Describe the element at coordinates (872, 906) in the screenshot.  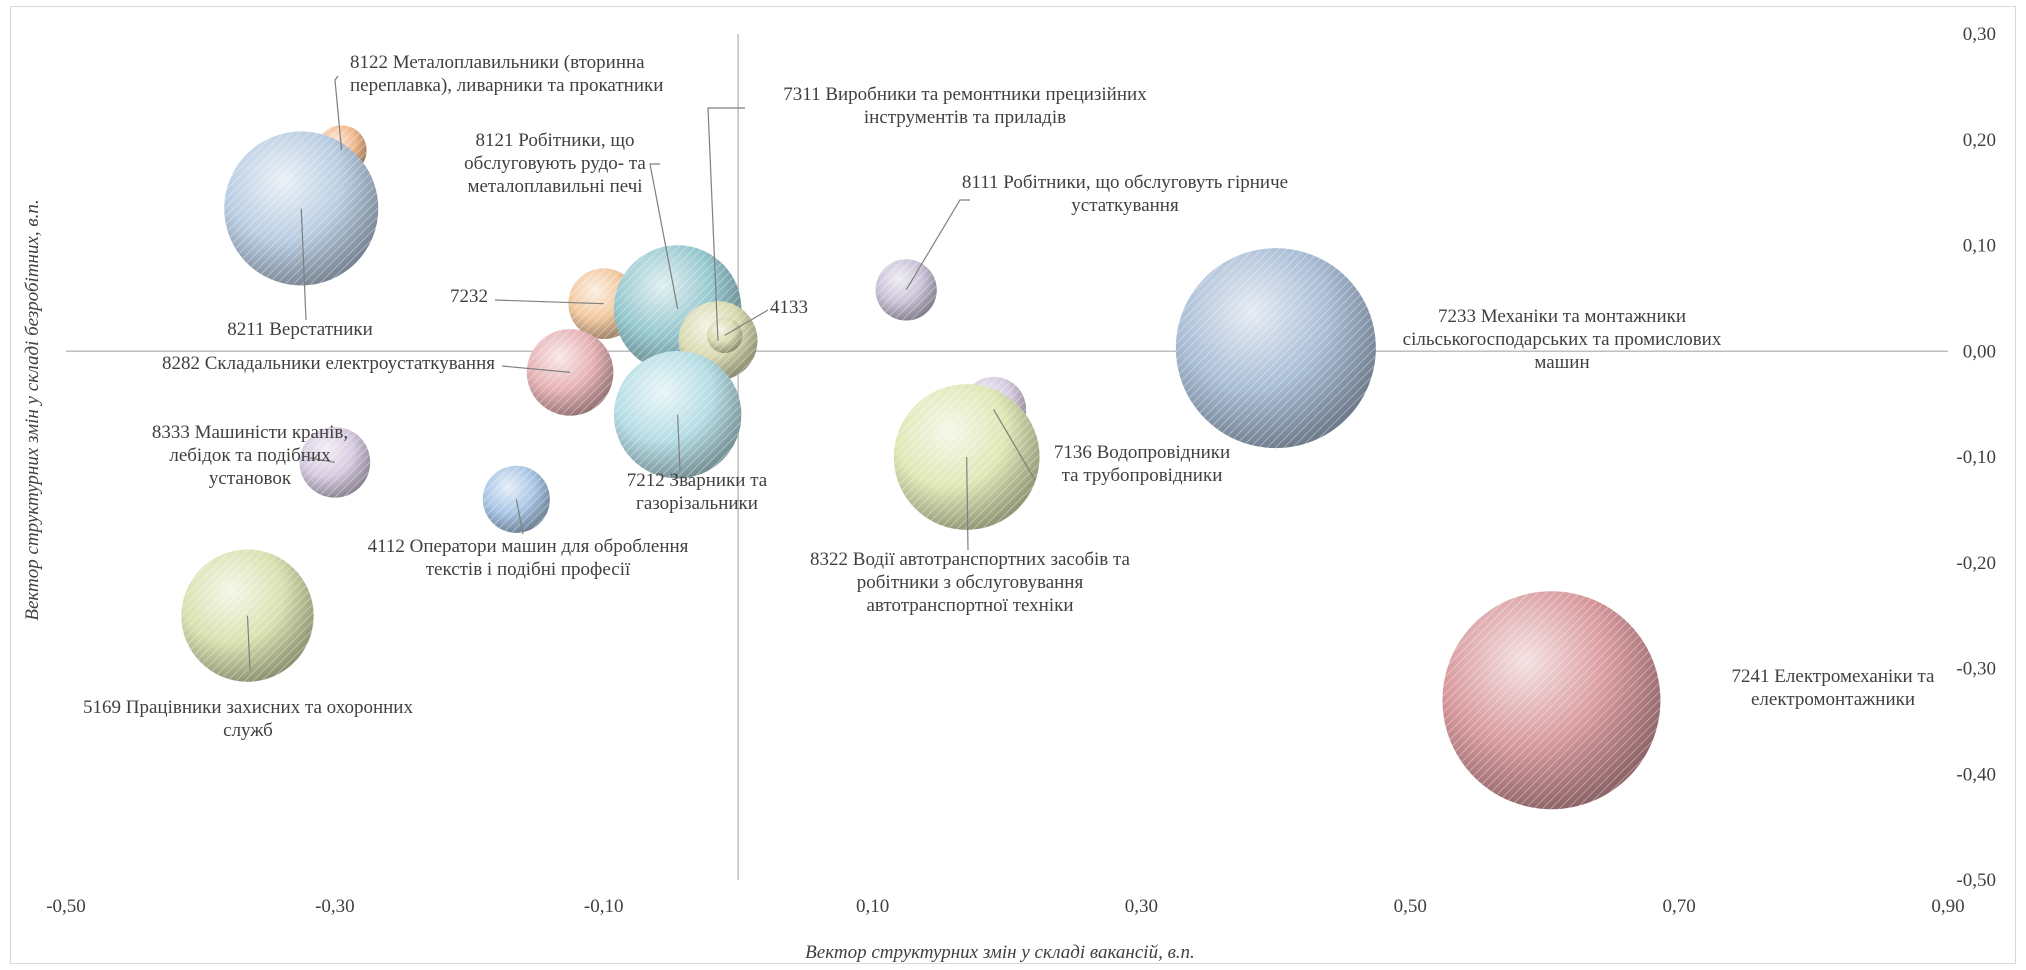
I see `x-tick-label: 0,10` at that location.